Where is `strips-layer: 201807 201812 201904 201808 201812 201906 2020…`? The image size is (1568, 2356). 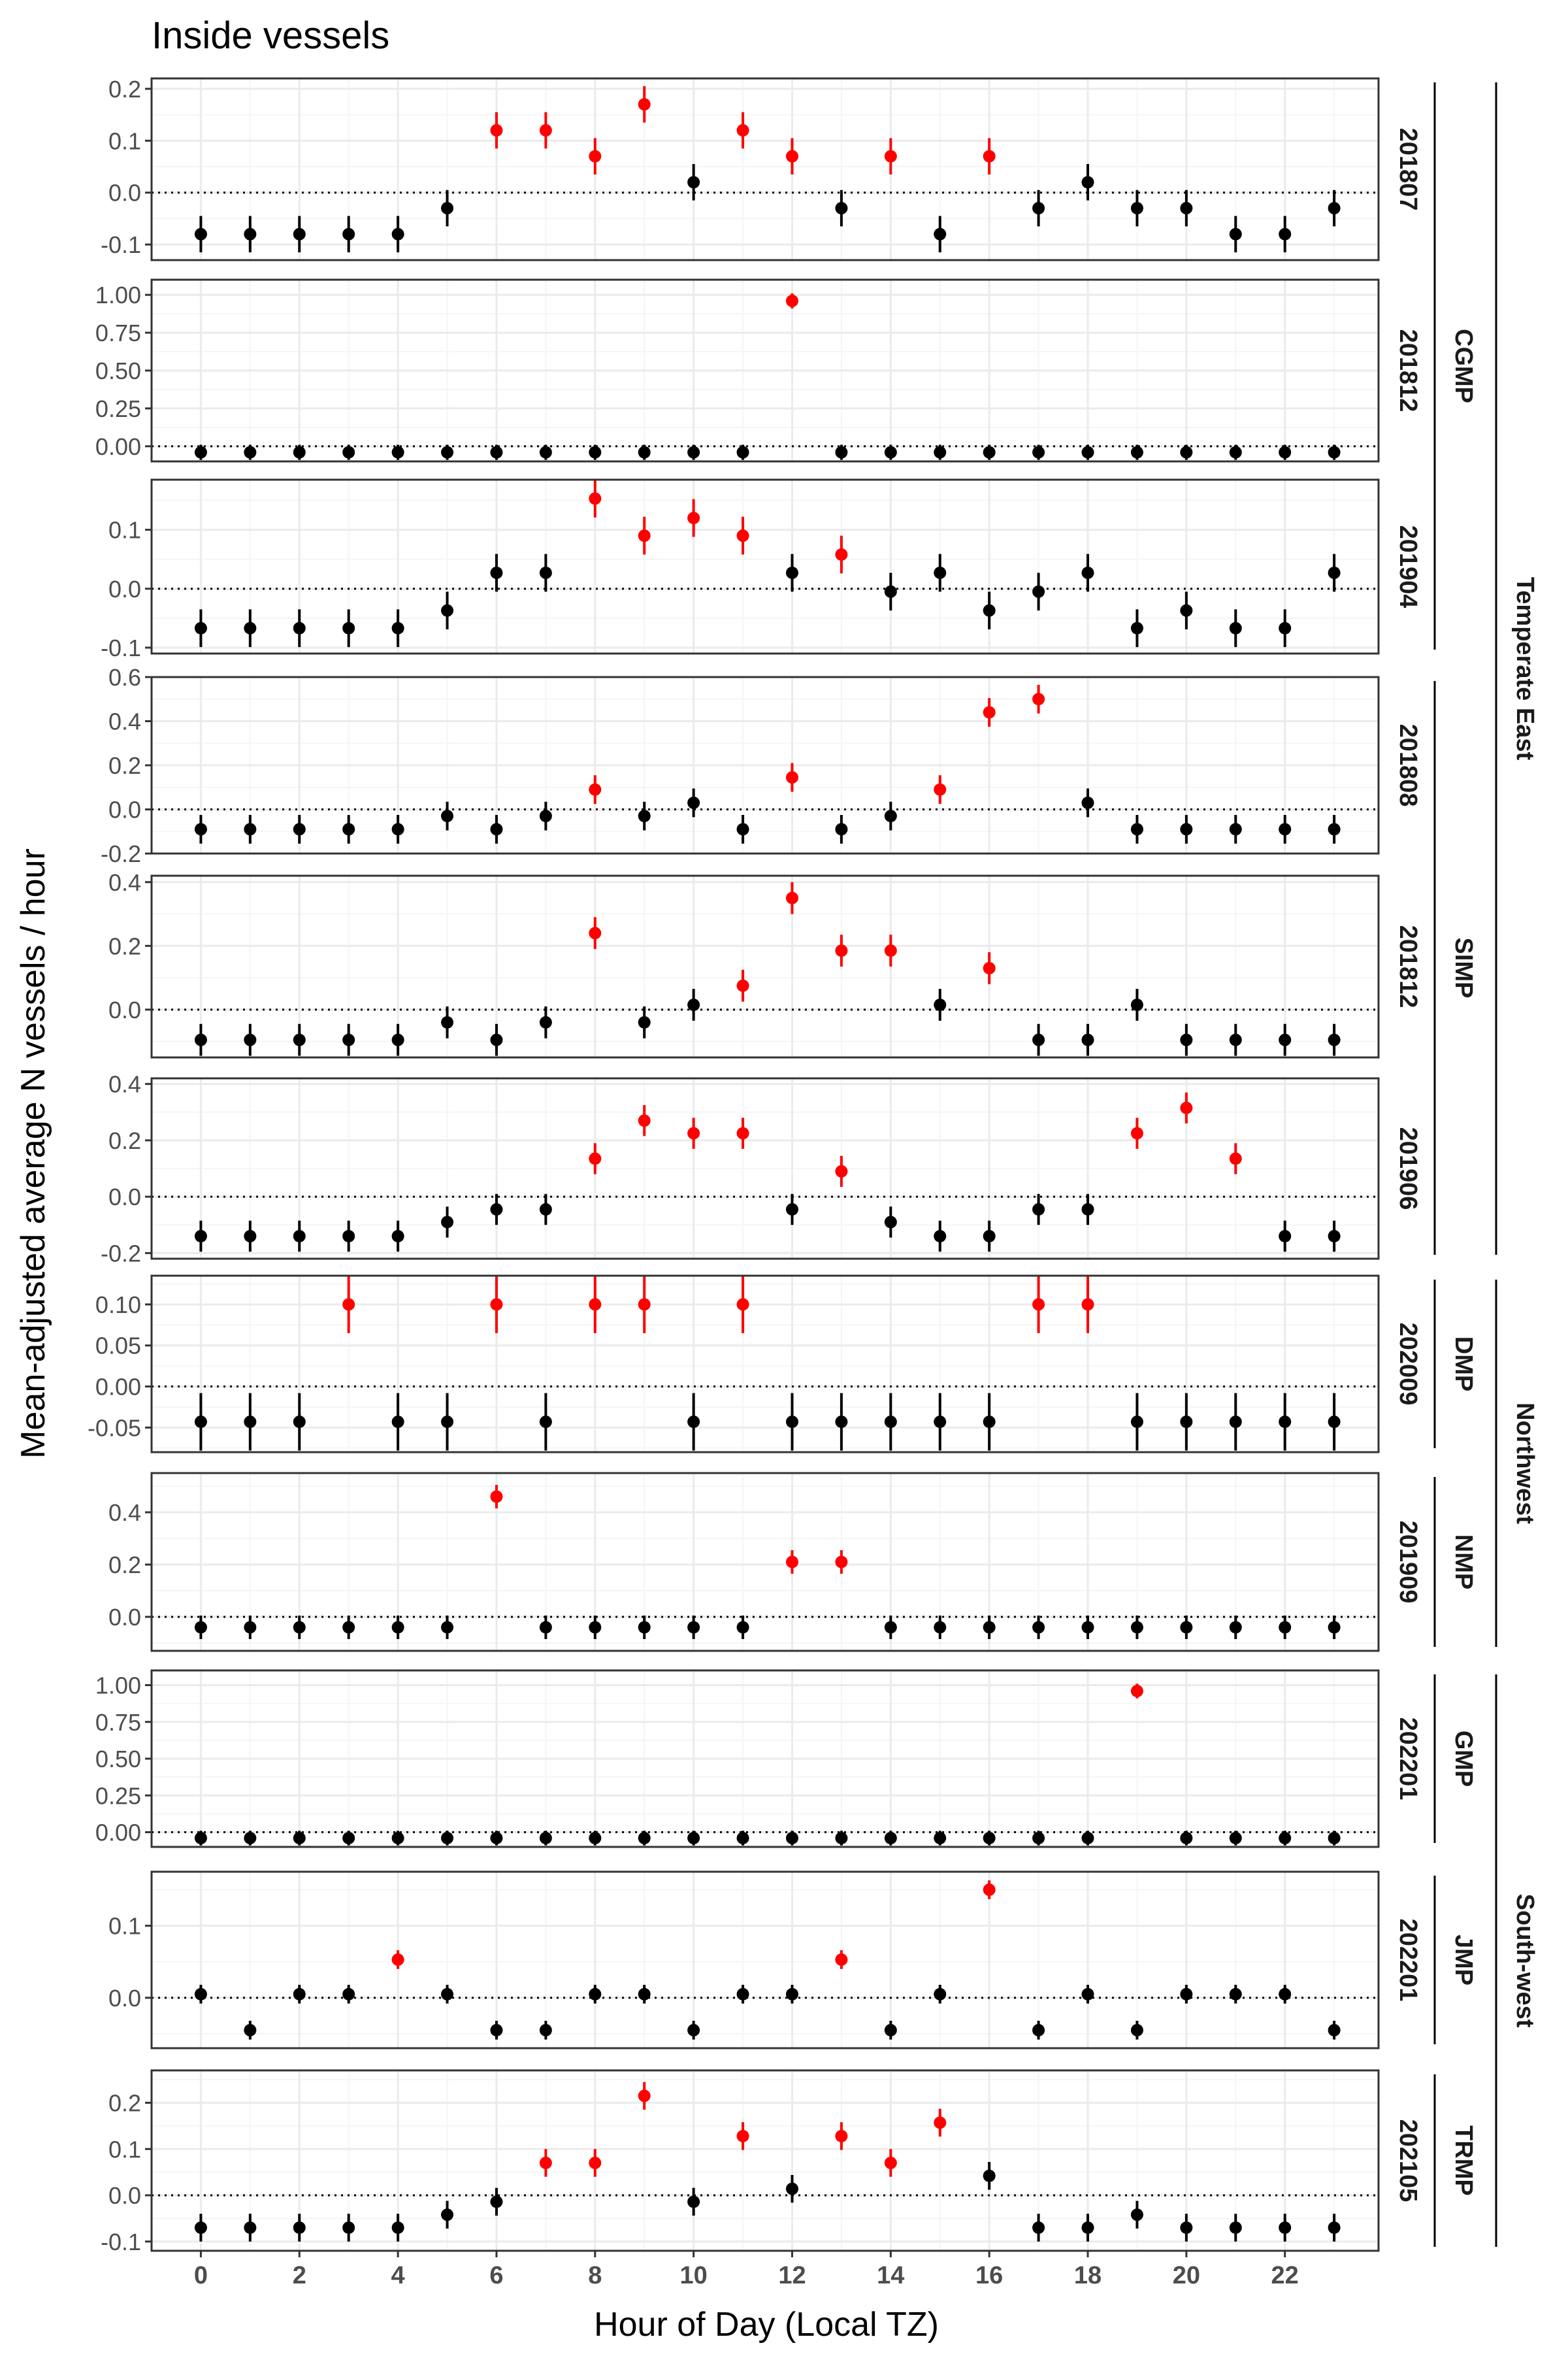 strips-layer: 201807 201812 201904 201808 201812 201906 2020… is located at coordinates (1466, 1164).